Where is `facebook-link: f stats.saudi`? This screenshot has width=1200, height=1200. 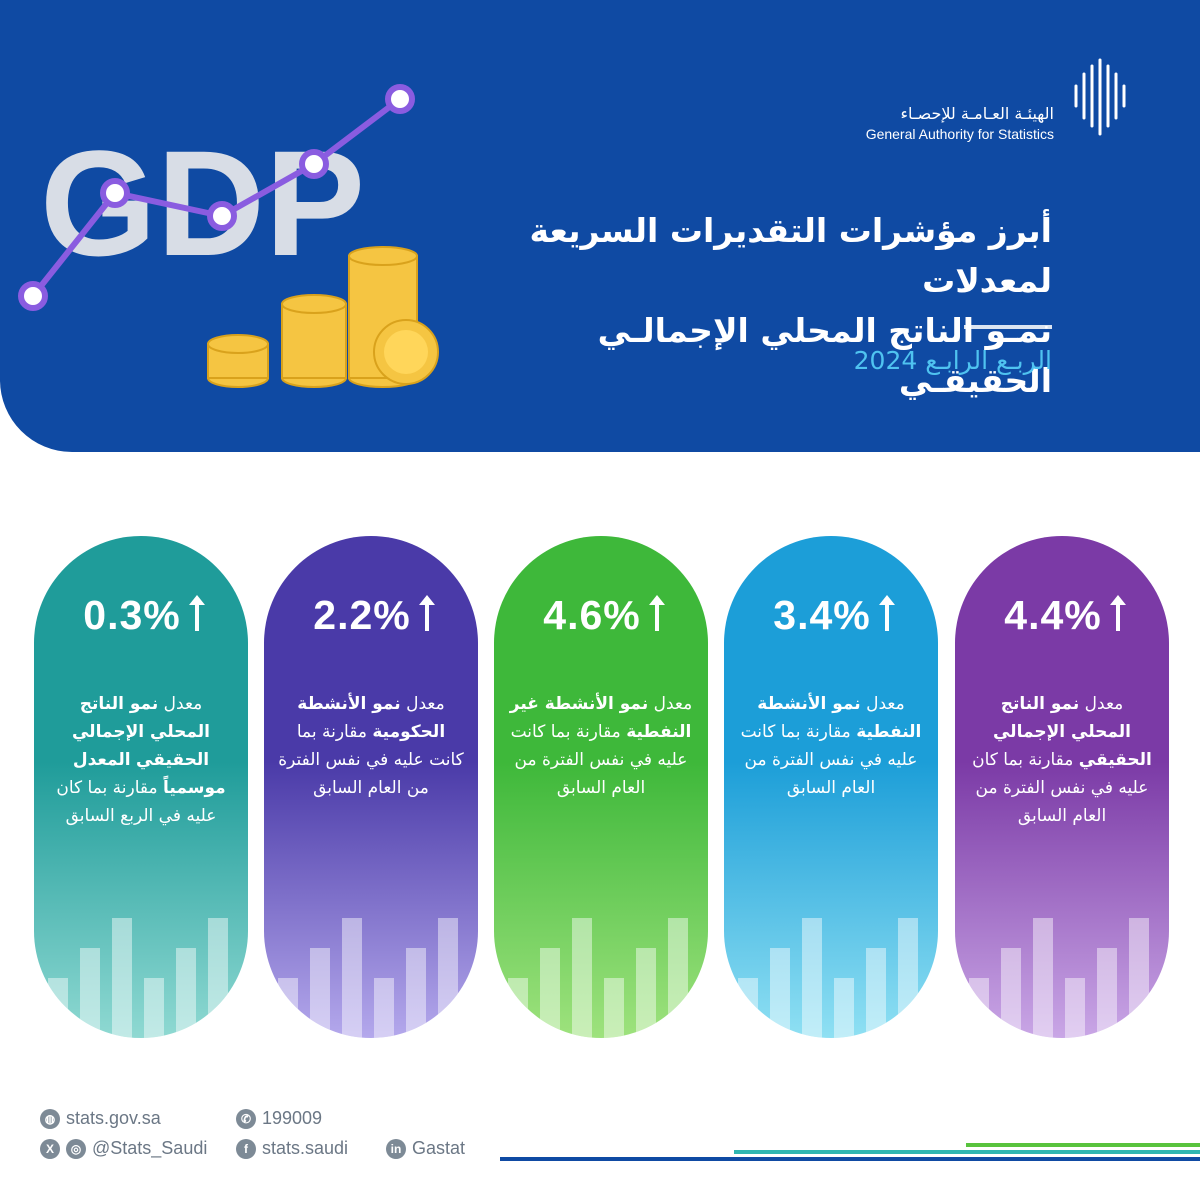 facebook-link: f stats.saudi is located at coordinates (292, 1148).